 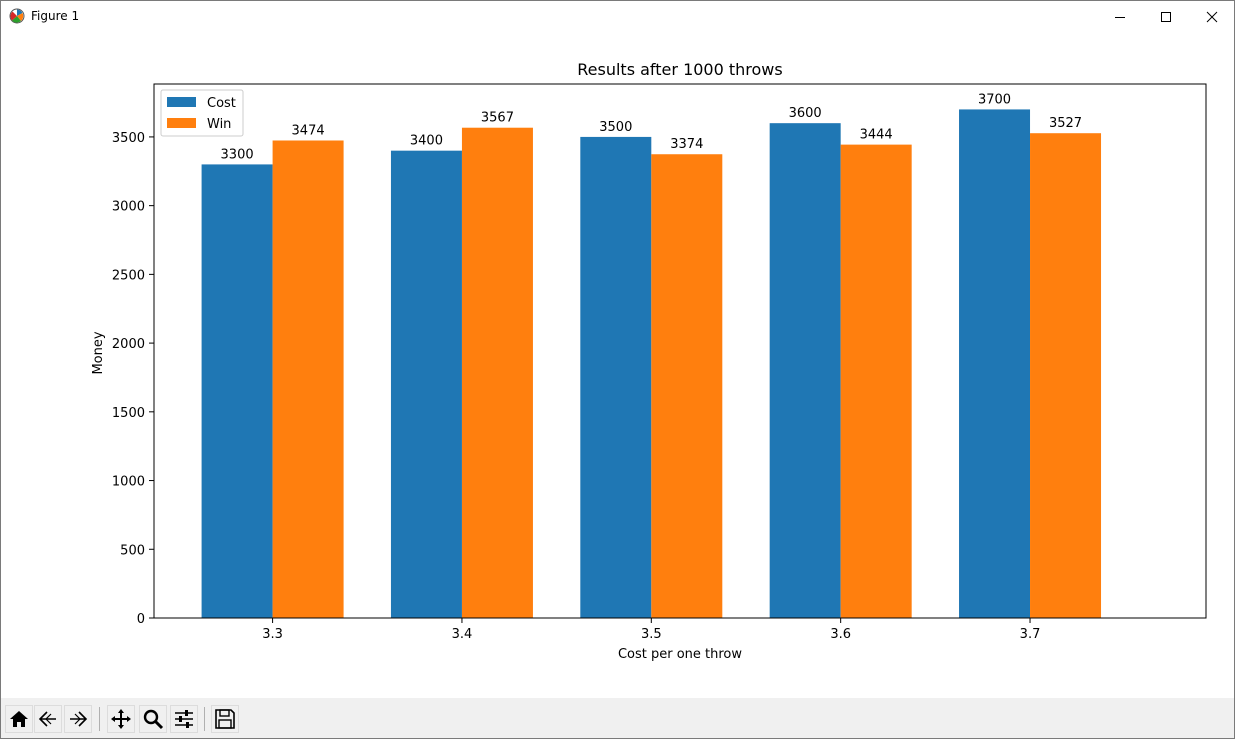 What do you see at coordinates (272, 634) in the screenshot?
I see `x-tick-label: 3.3` at bounding box center [272, 634].